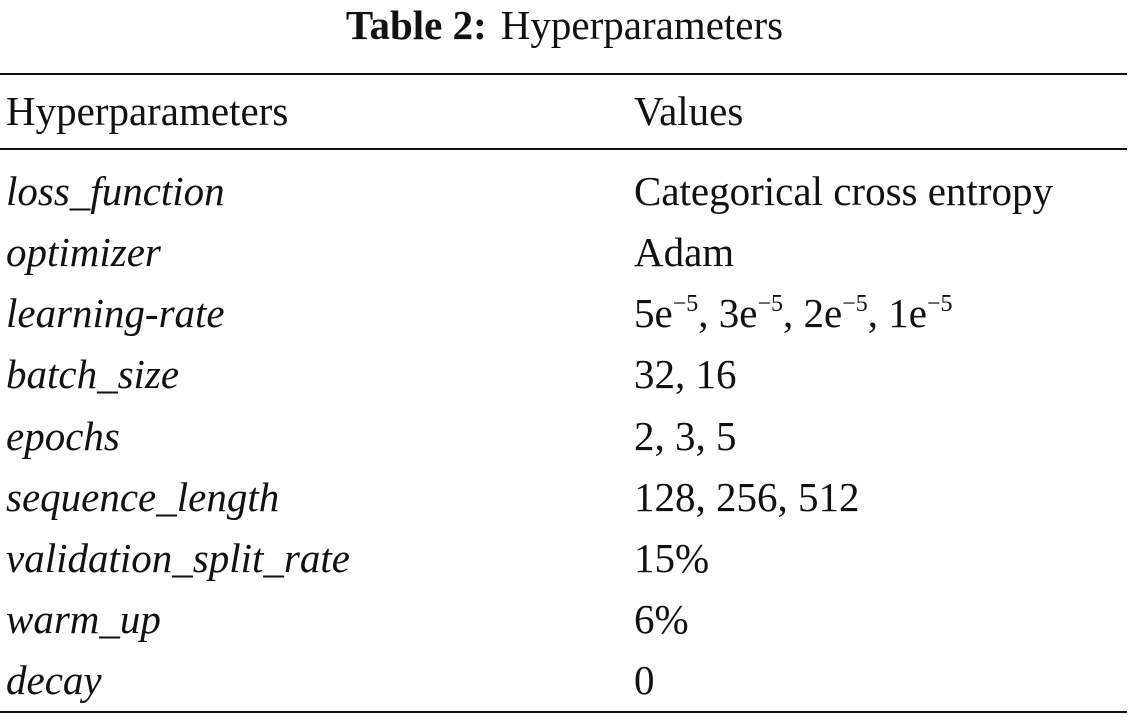 The height and width of the screenshot is (717, 1129). I want to click on param-value: Adam, so click(684, 252).